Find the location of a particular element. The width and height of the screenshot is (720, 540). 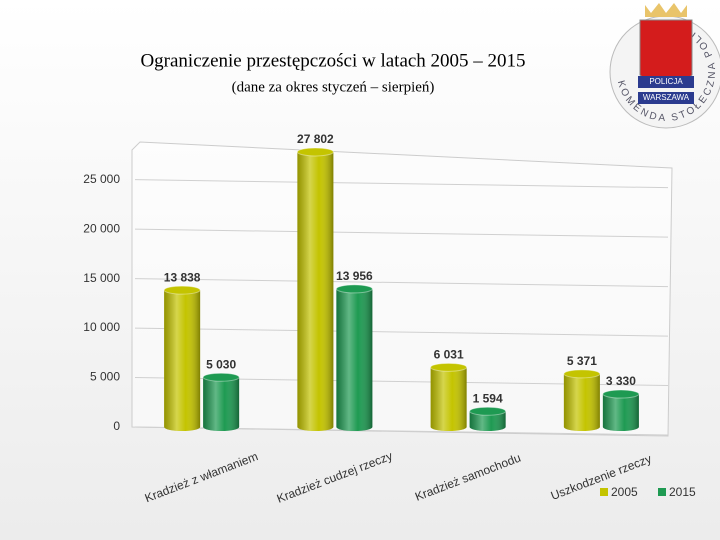

value-label: 3 330 is located at coordinates (621, 381).